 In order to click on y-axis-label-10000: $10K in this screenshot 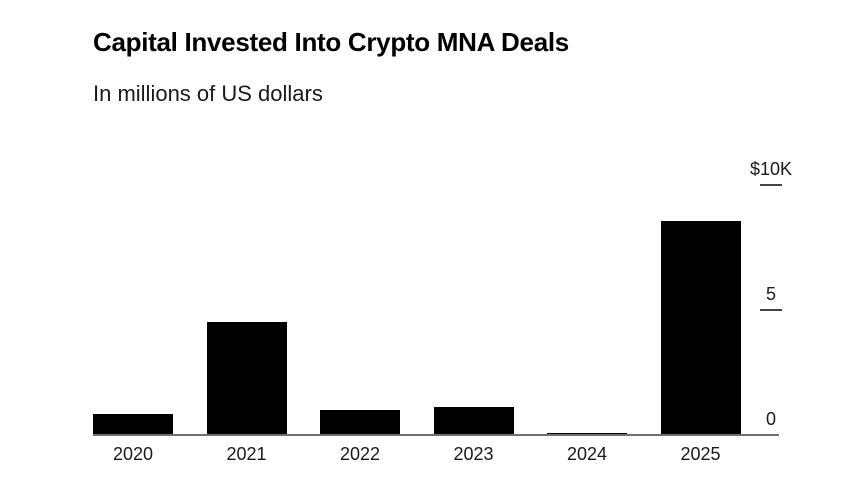, I will do `click(771, 169)`.